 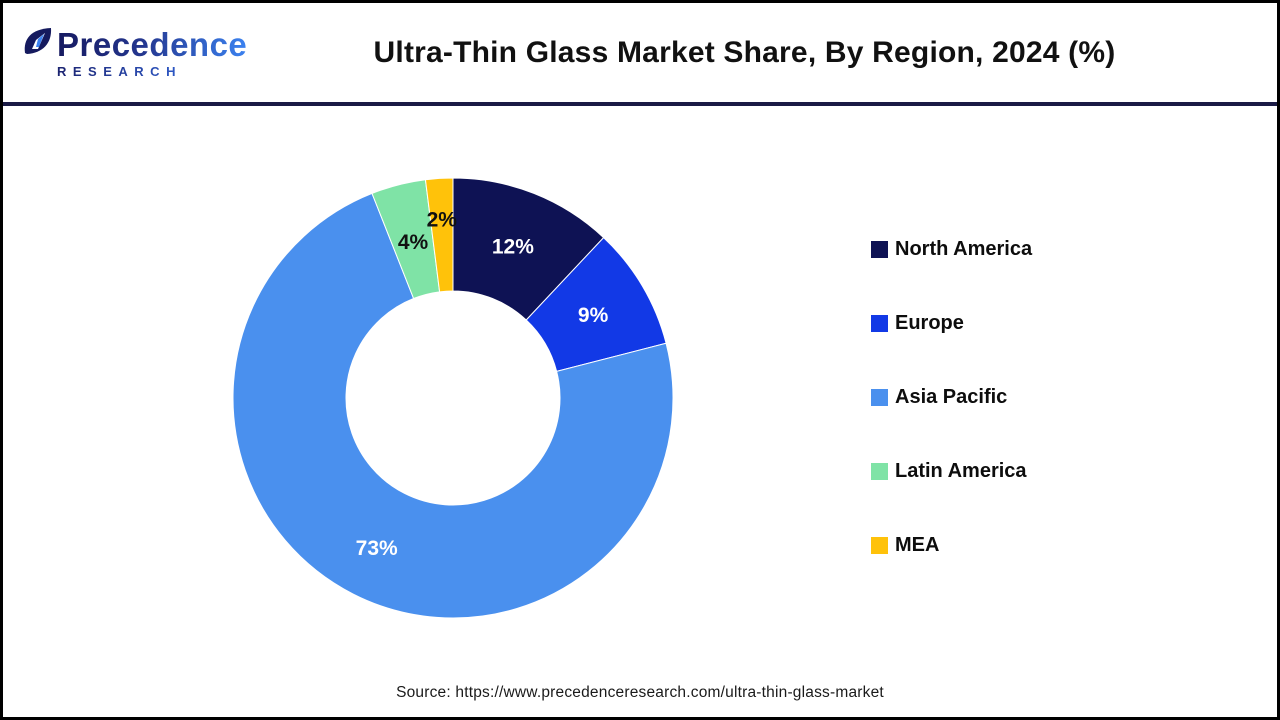 I want to click on legend-item: Latin America, so click(x=951, y=471).